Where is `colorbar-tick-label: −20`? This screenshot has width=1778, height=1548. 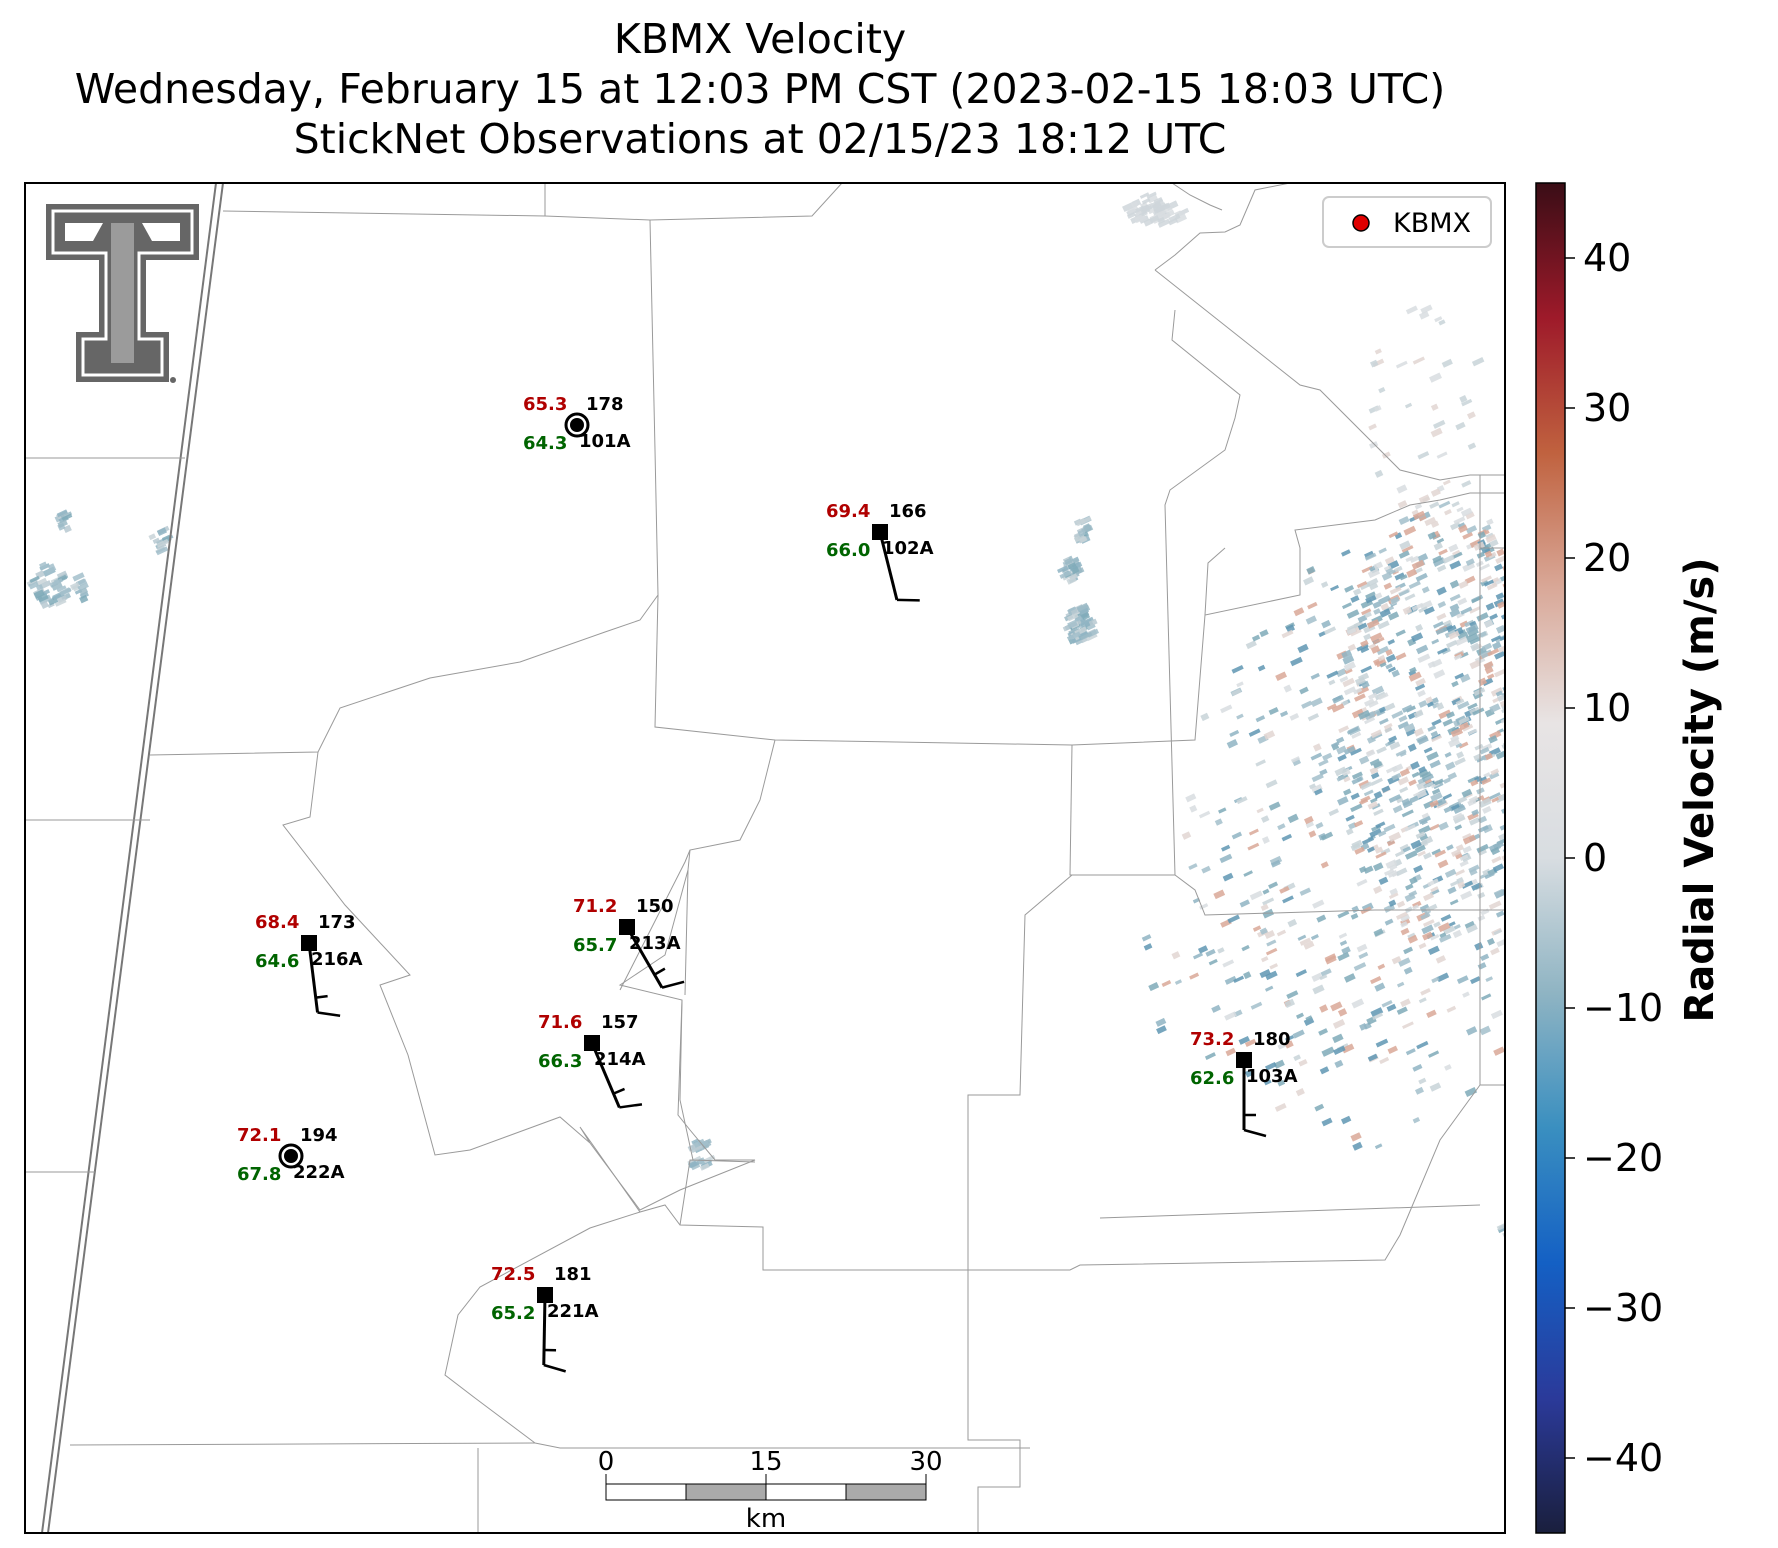
colorbar-tick-label: −20 is located at coordinates (1623, 1158).